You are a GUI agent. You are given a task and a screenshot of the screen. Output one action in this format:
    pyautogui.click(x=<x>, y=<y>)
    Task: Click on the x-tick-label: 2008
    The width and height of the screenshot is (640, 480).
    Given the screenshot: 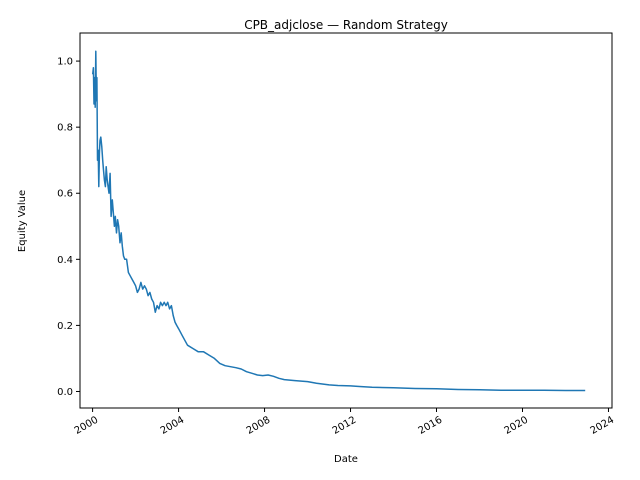 What is the action you would take?
    pyautogui.click(x=259, y=426)
    